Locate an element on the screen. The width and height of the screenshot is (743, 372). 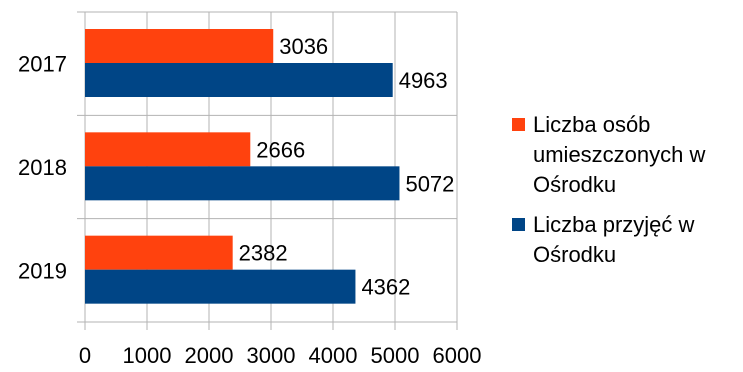
x-tick-labels: 0 1000 2000 3000 4000 5000 6000 is located at coordinates (280, 355).